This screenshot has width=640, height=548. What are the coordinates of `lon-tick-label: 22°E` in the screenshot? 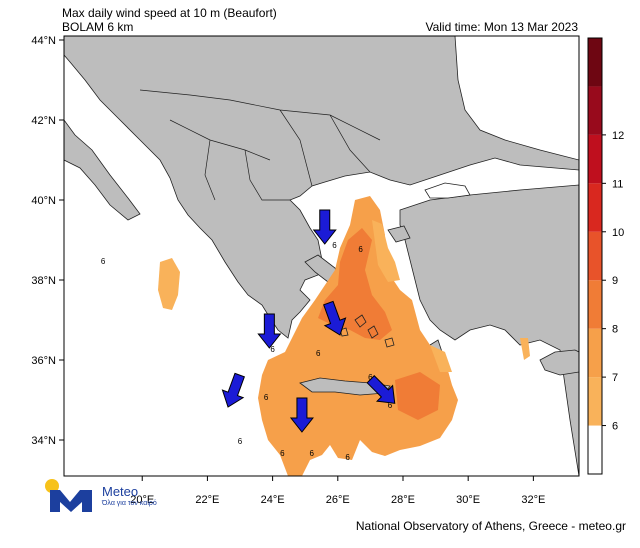 It's located at (207, 500).